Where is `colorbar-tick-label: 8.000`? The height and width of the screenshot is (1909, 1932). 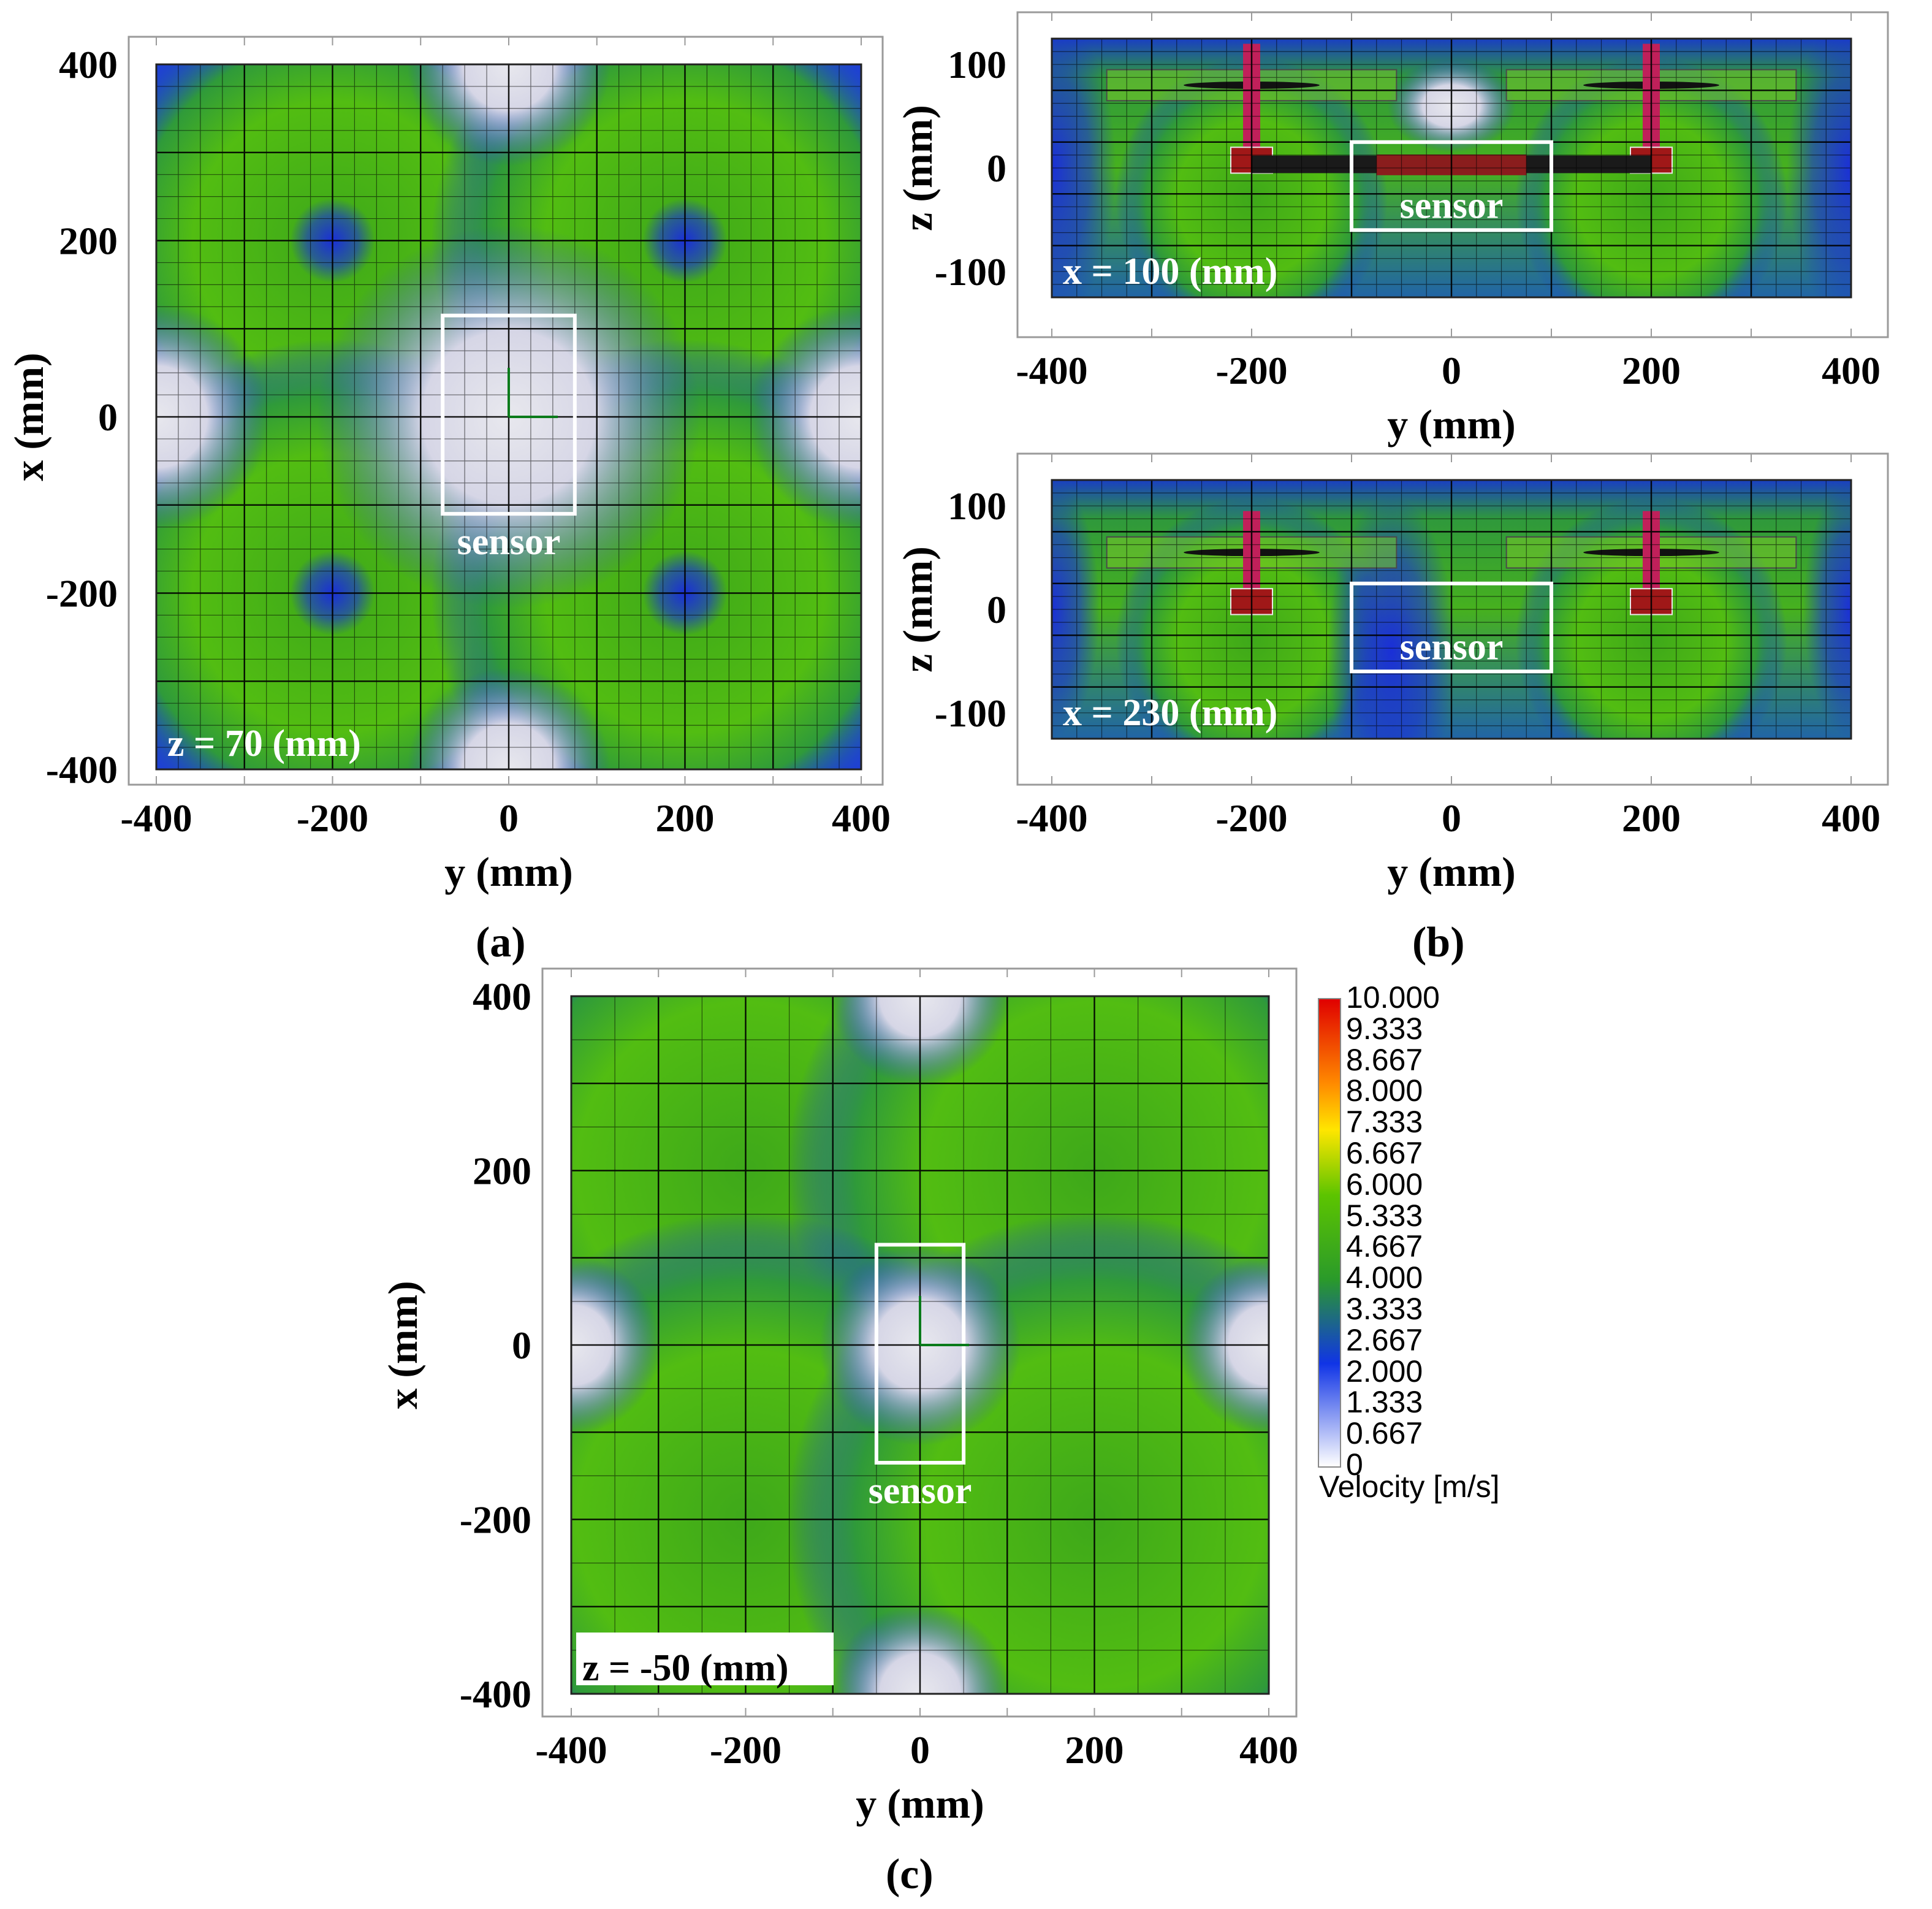
colorbar-tick-label: 8.000 is located at coordinates (1384, 1090).